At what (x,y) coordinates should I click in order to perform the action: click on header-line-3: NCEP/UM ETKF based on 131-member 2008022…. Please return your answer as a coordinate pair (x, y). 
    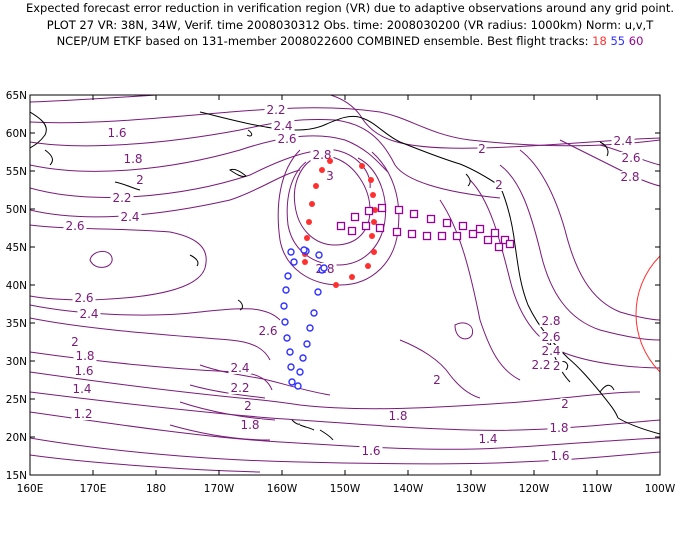
    Looking at the image, I should click on (350, 41).